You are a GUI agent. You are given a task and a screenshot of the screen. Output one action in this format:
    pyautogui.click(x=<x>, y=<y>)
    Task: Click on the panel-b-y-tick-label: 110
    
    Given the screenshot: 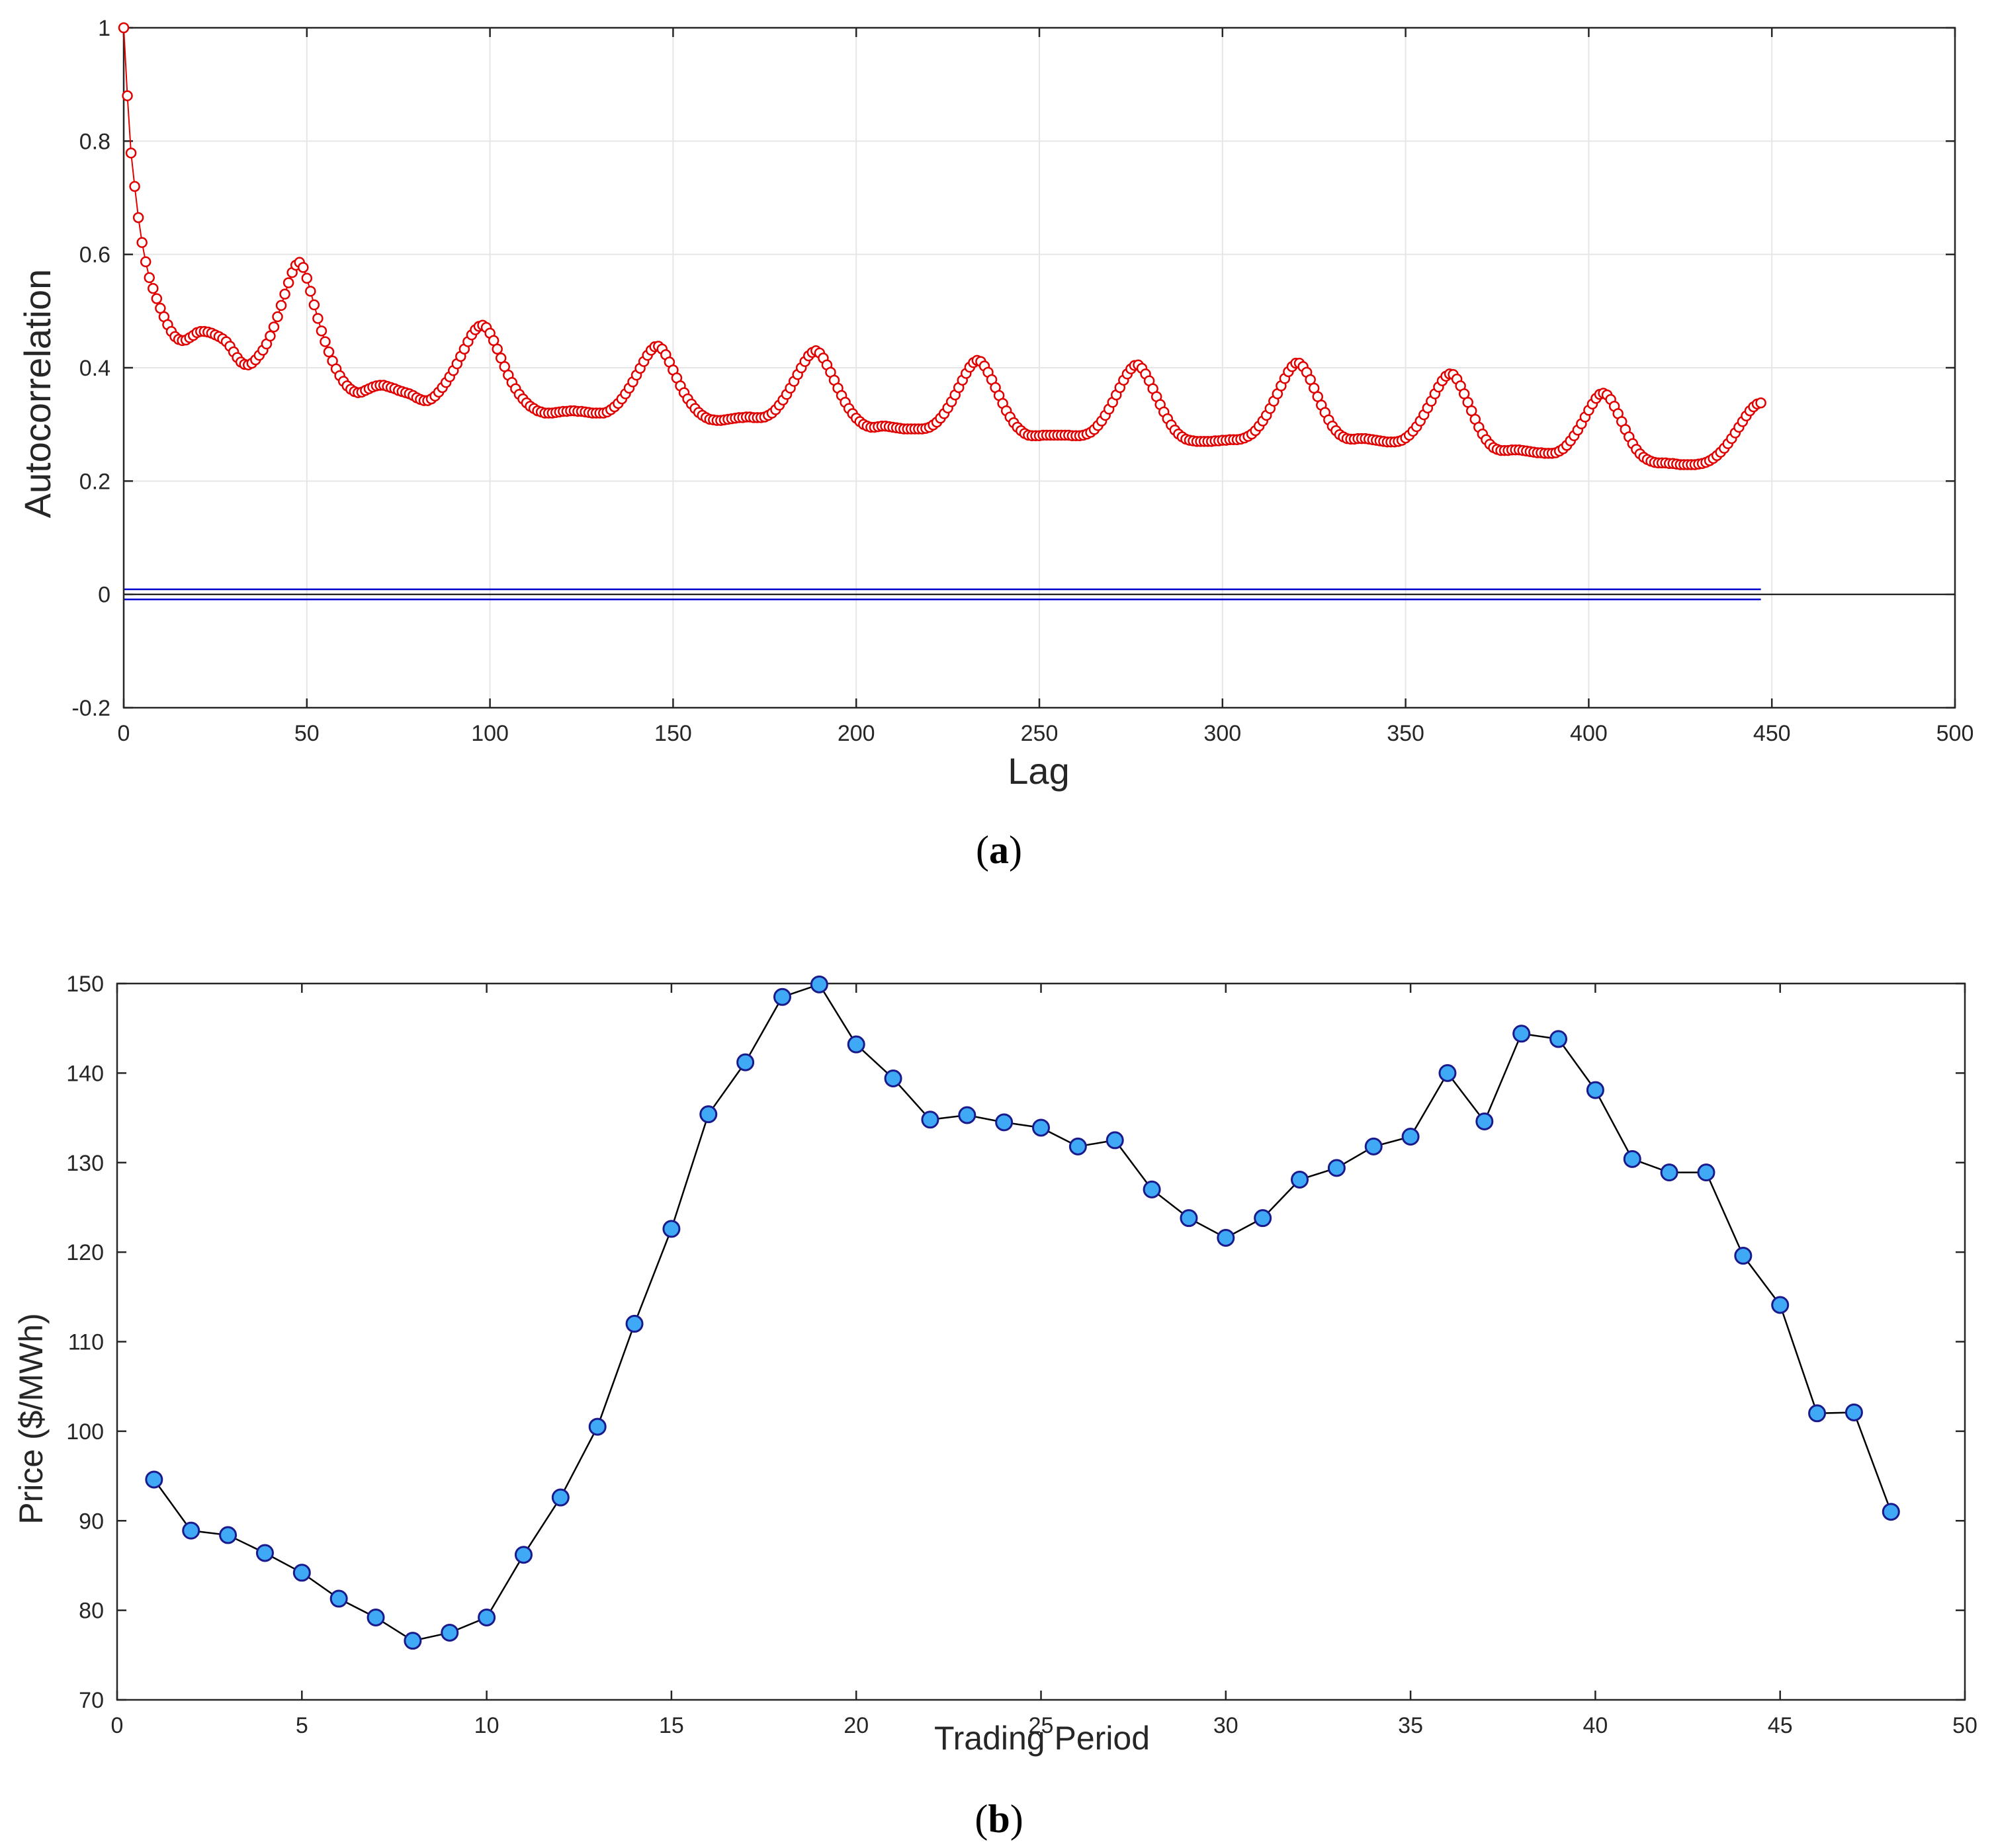 What is the action you would take?
    pyautogui.click(x=86, y=1343)
    